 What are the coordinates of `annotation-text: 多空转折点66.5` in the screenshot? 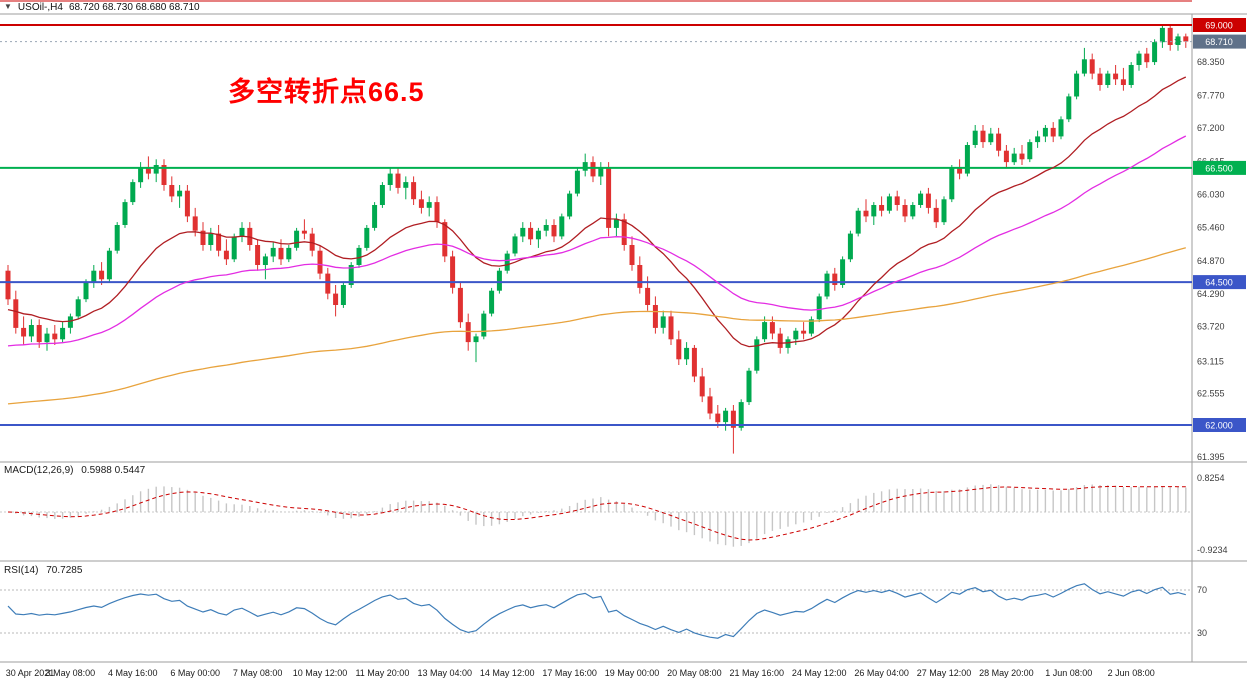 It's located at (326, 92).